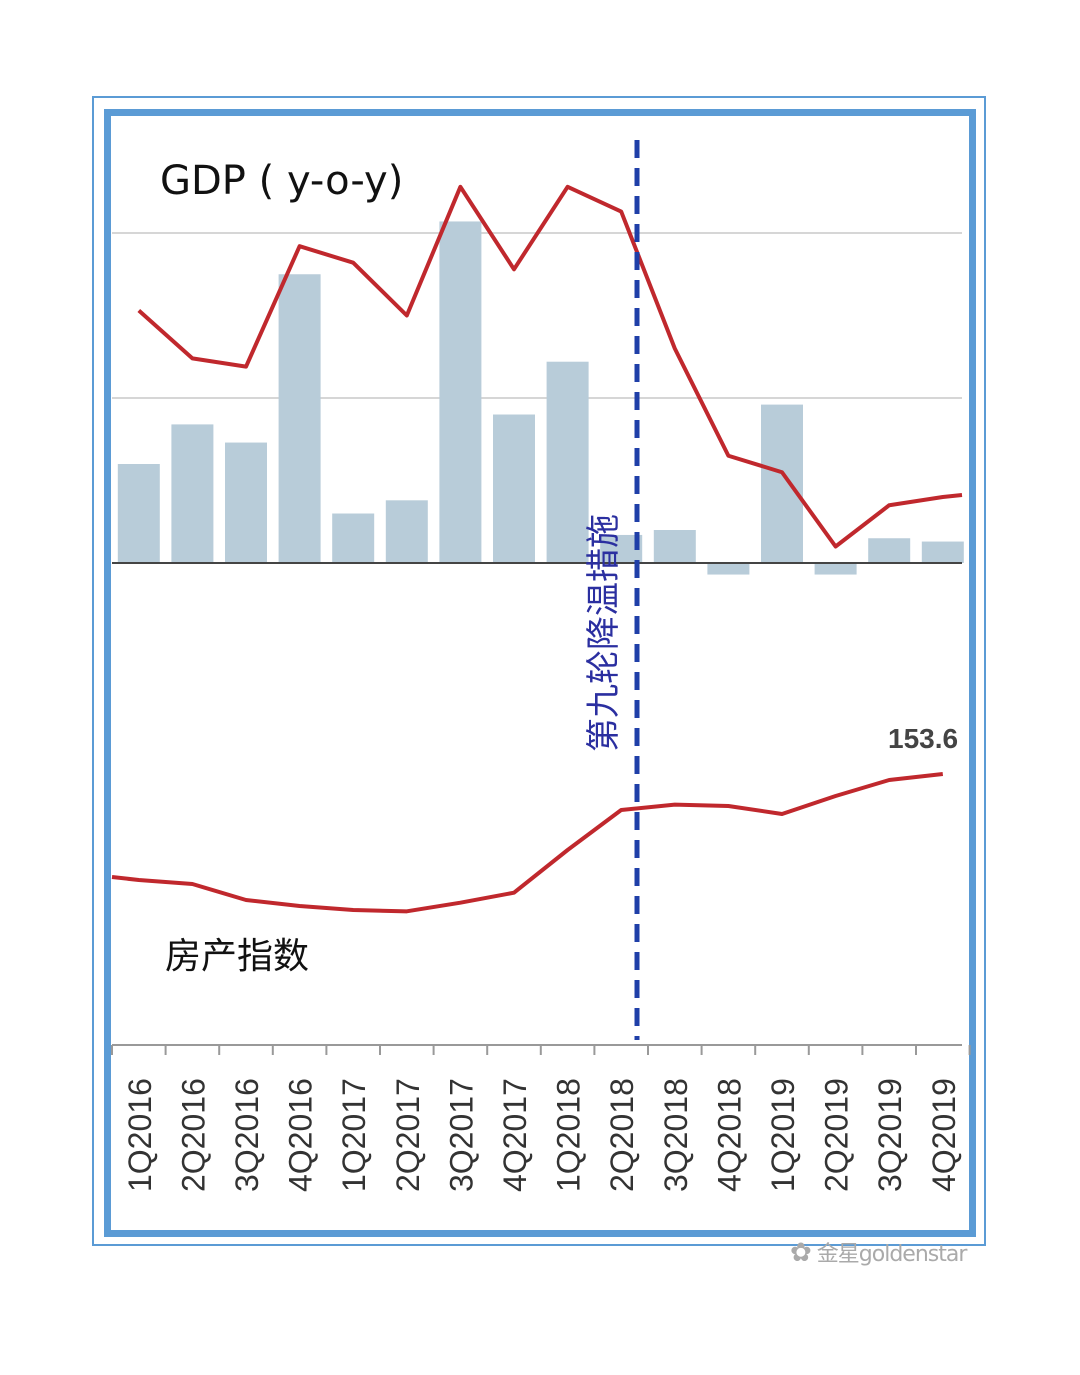  I want to click on x-tick-label: 2Q2019, so click(837, 1135).